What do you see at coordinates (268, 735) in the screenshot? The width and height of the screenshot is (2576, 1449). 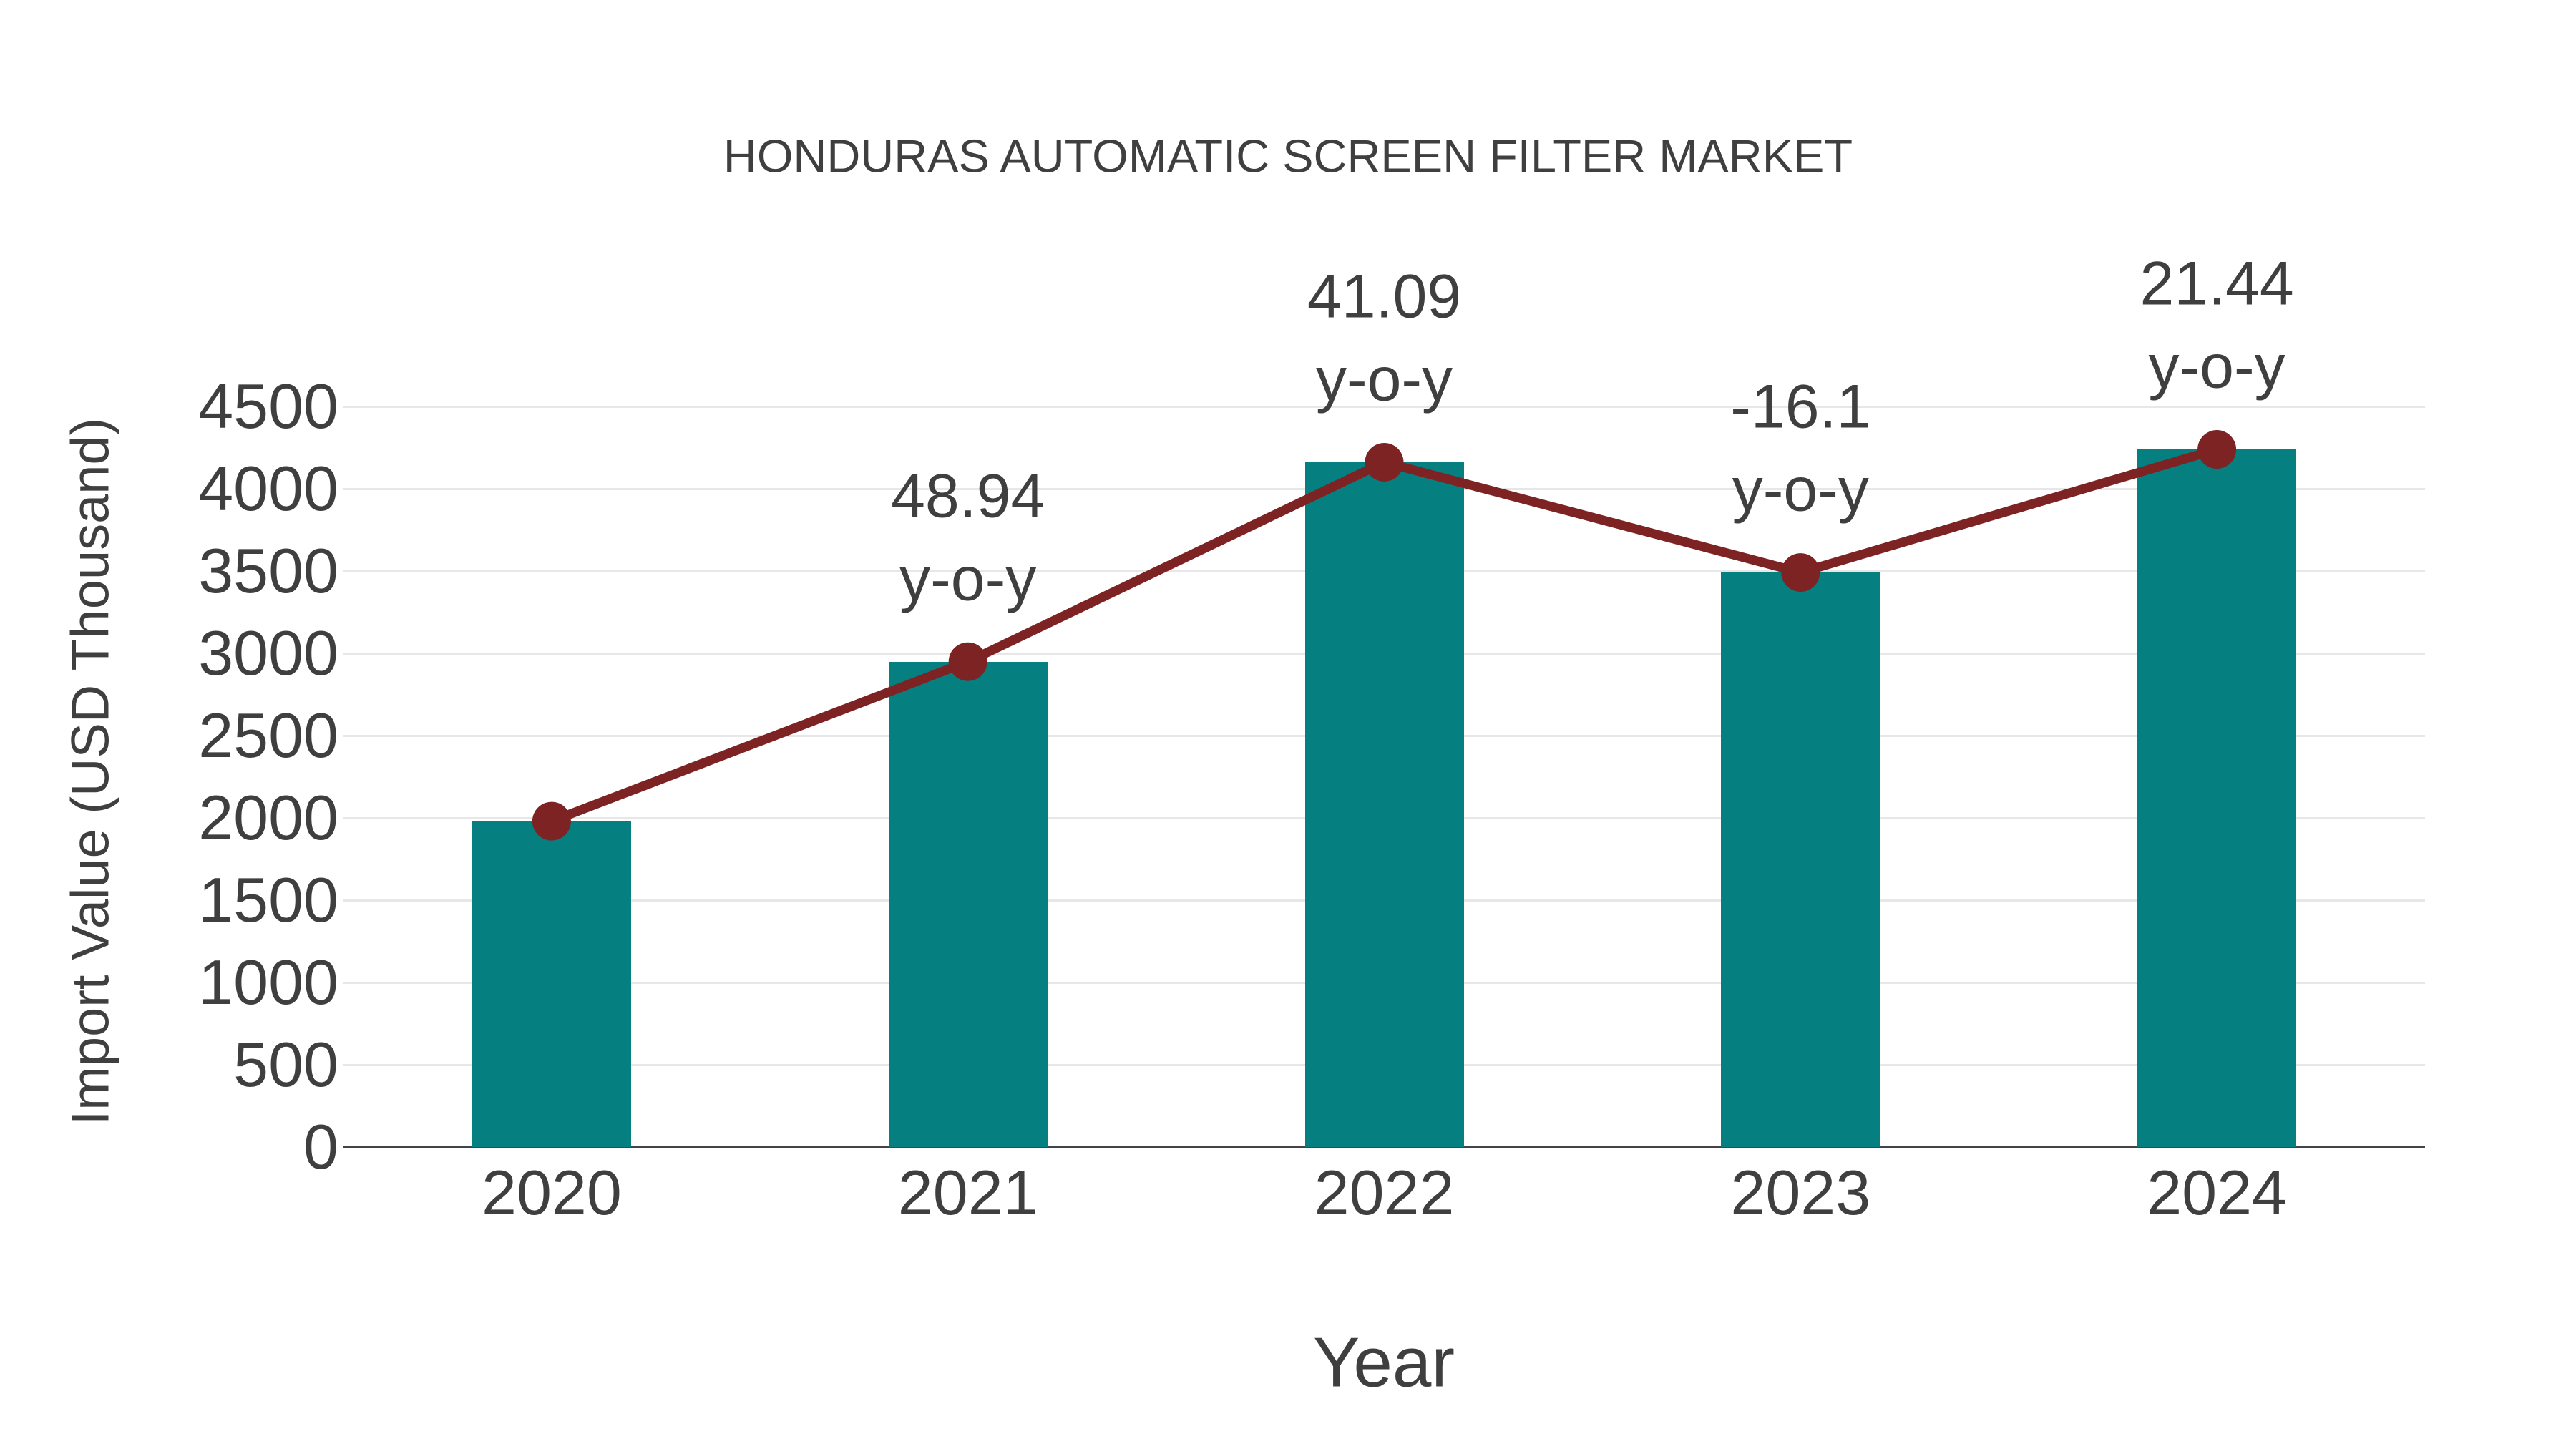 I see `y-tick-label-2500: 2500` at bounding box center [268, 735].